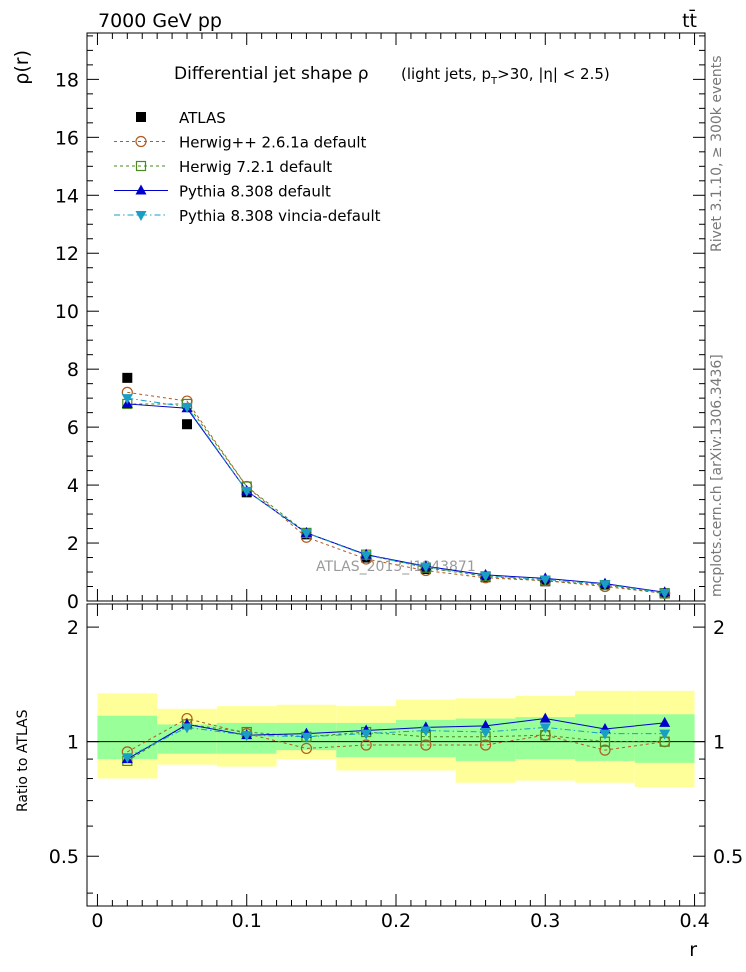  What do you see at coordinates (694, 921) in the screenshot?
I see `x-tick-label: 0.4` at bounding box center [694, 921].